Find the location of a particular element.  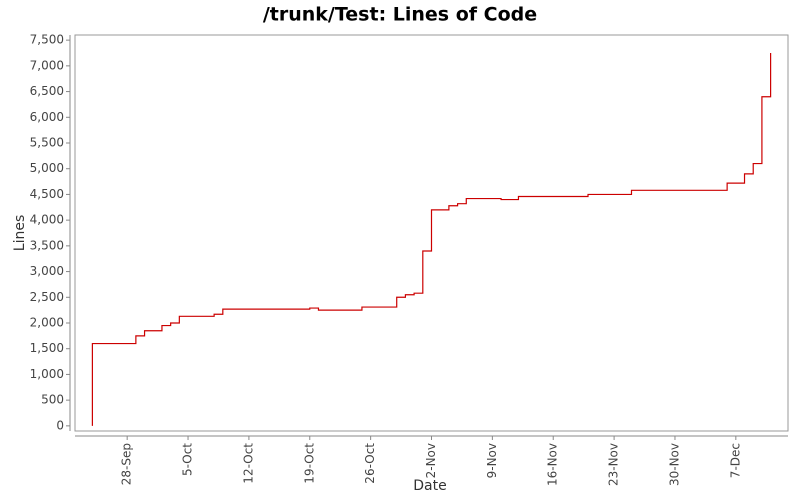

y-tick-label: 6,500 is located at coordinates (47, 91).